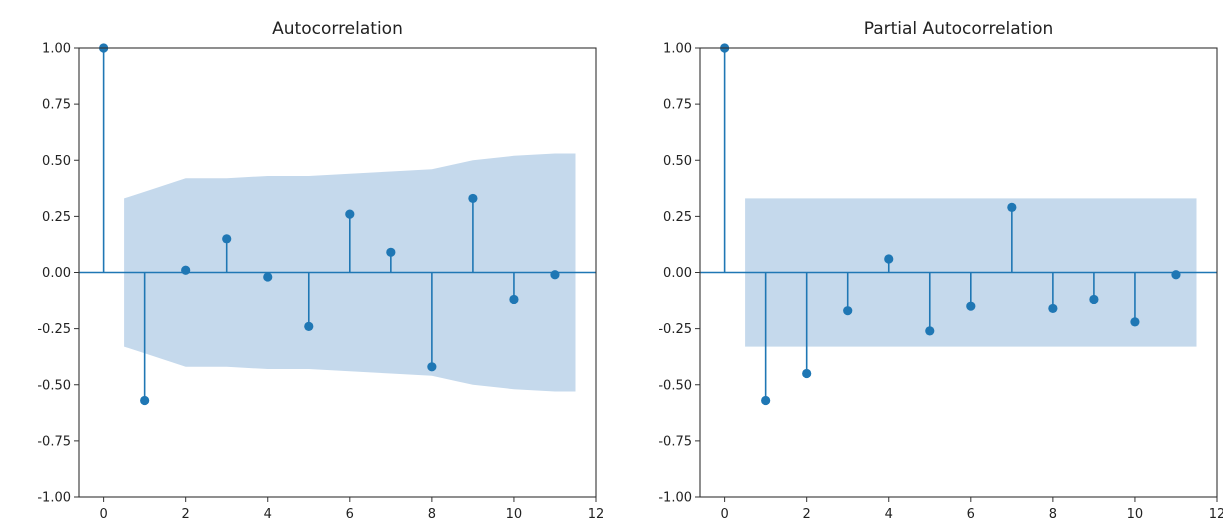  Describe the element at coordinates (186, 514) in the screenshot. I see `acf-xtick-label: 2` at that location.